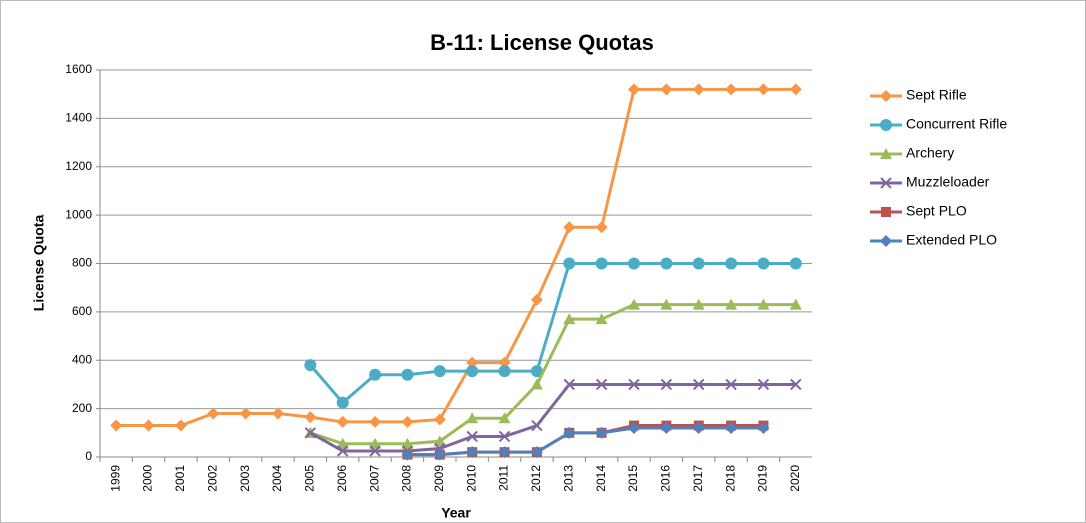 The image size is (1086, 523). Describe the element at coordinates (82, 263) in the screenshot. I see `y-tick-label: 800` at that location.